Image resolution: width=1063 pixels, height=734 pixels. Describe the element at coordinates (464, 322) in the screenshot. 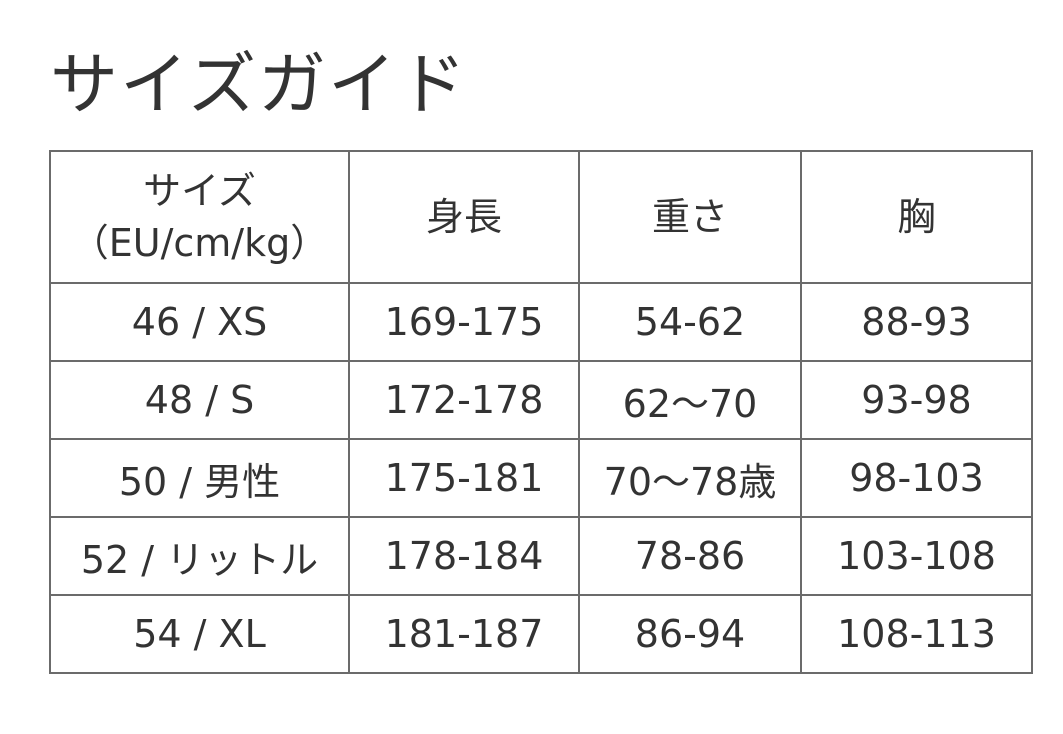

I see `cell-height: 169-175` at that location.